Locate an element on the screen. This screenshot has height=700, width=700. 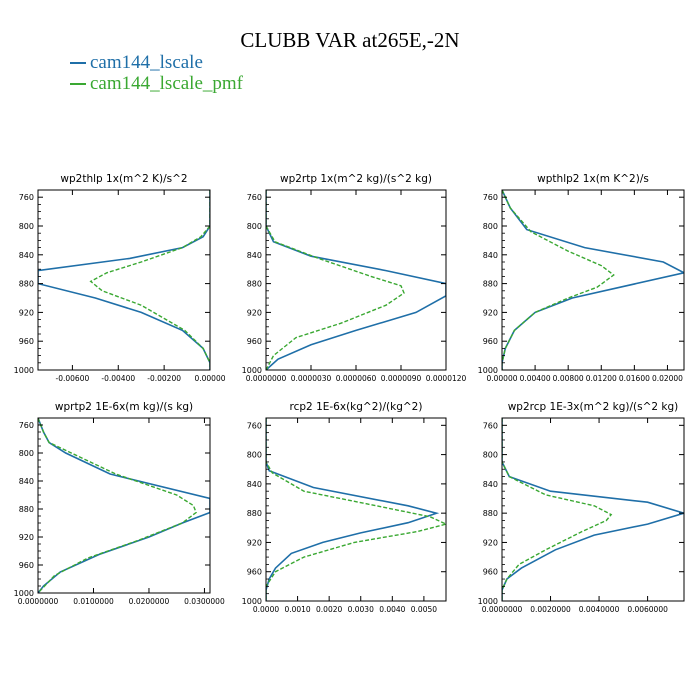
legend-swatch-series1 is located at coordinates (78, 62).